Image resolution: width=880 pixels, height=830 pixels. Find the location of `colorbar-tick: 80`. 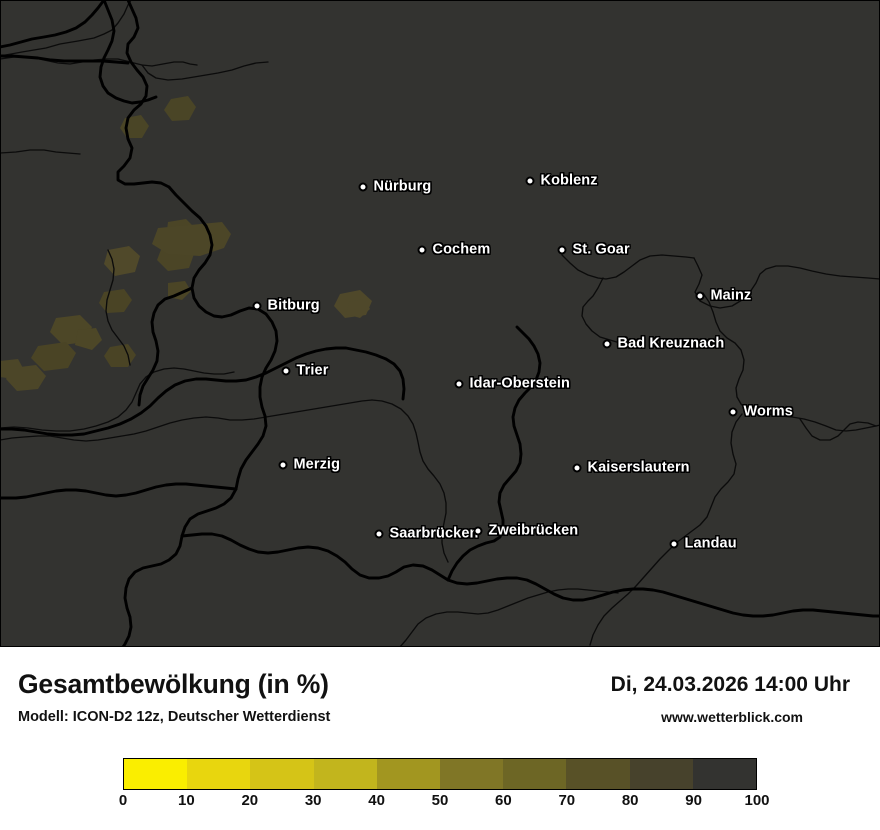

colorbar-tick: 80 is located at coordinates (630, 800).